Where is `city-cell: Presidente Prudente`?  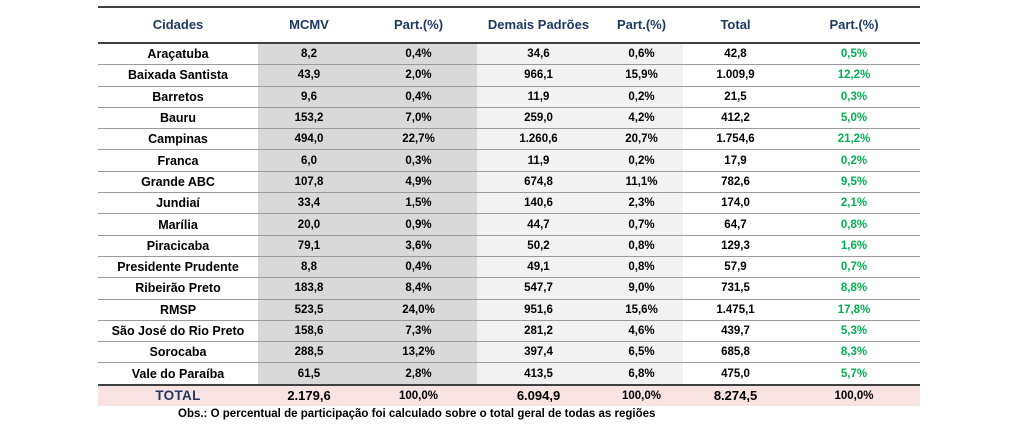
city-cell: Presidente Prudente is located at coordinates (178, 267).